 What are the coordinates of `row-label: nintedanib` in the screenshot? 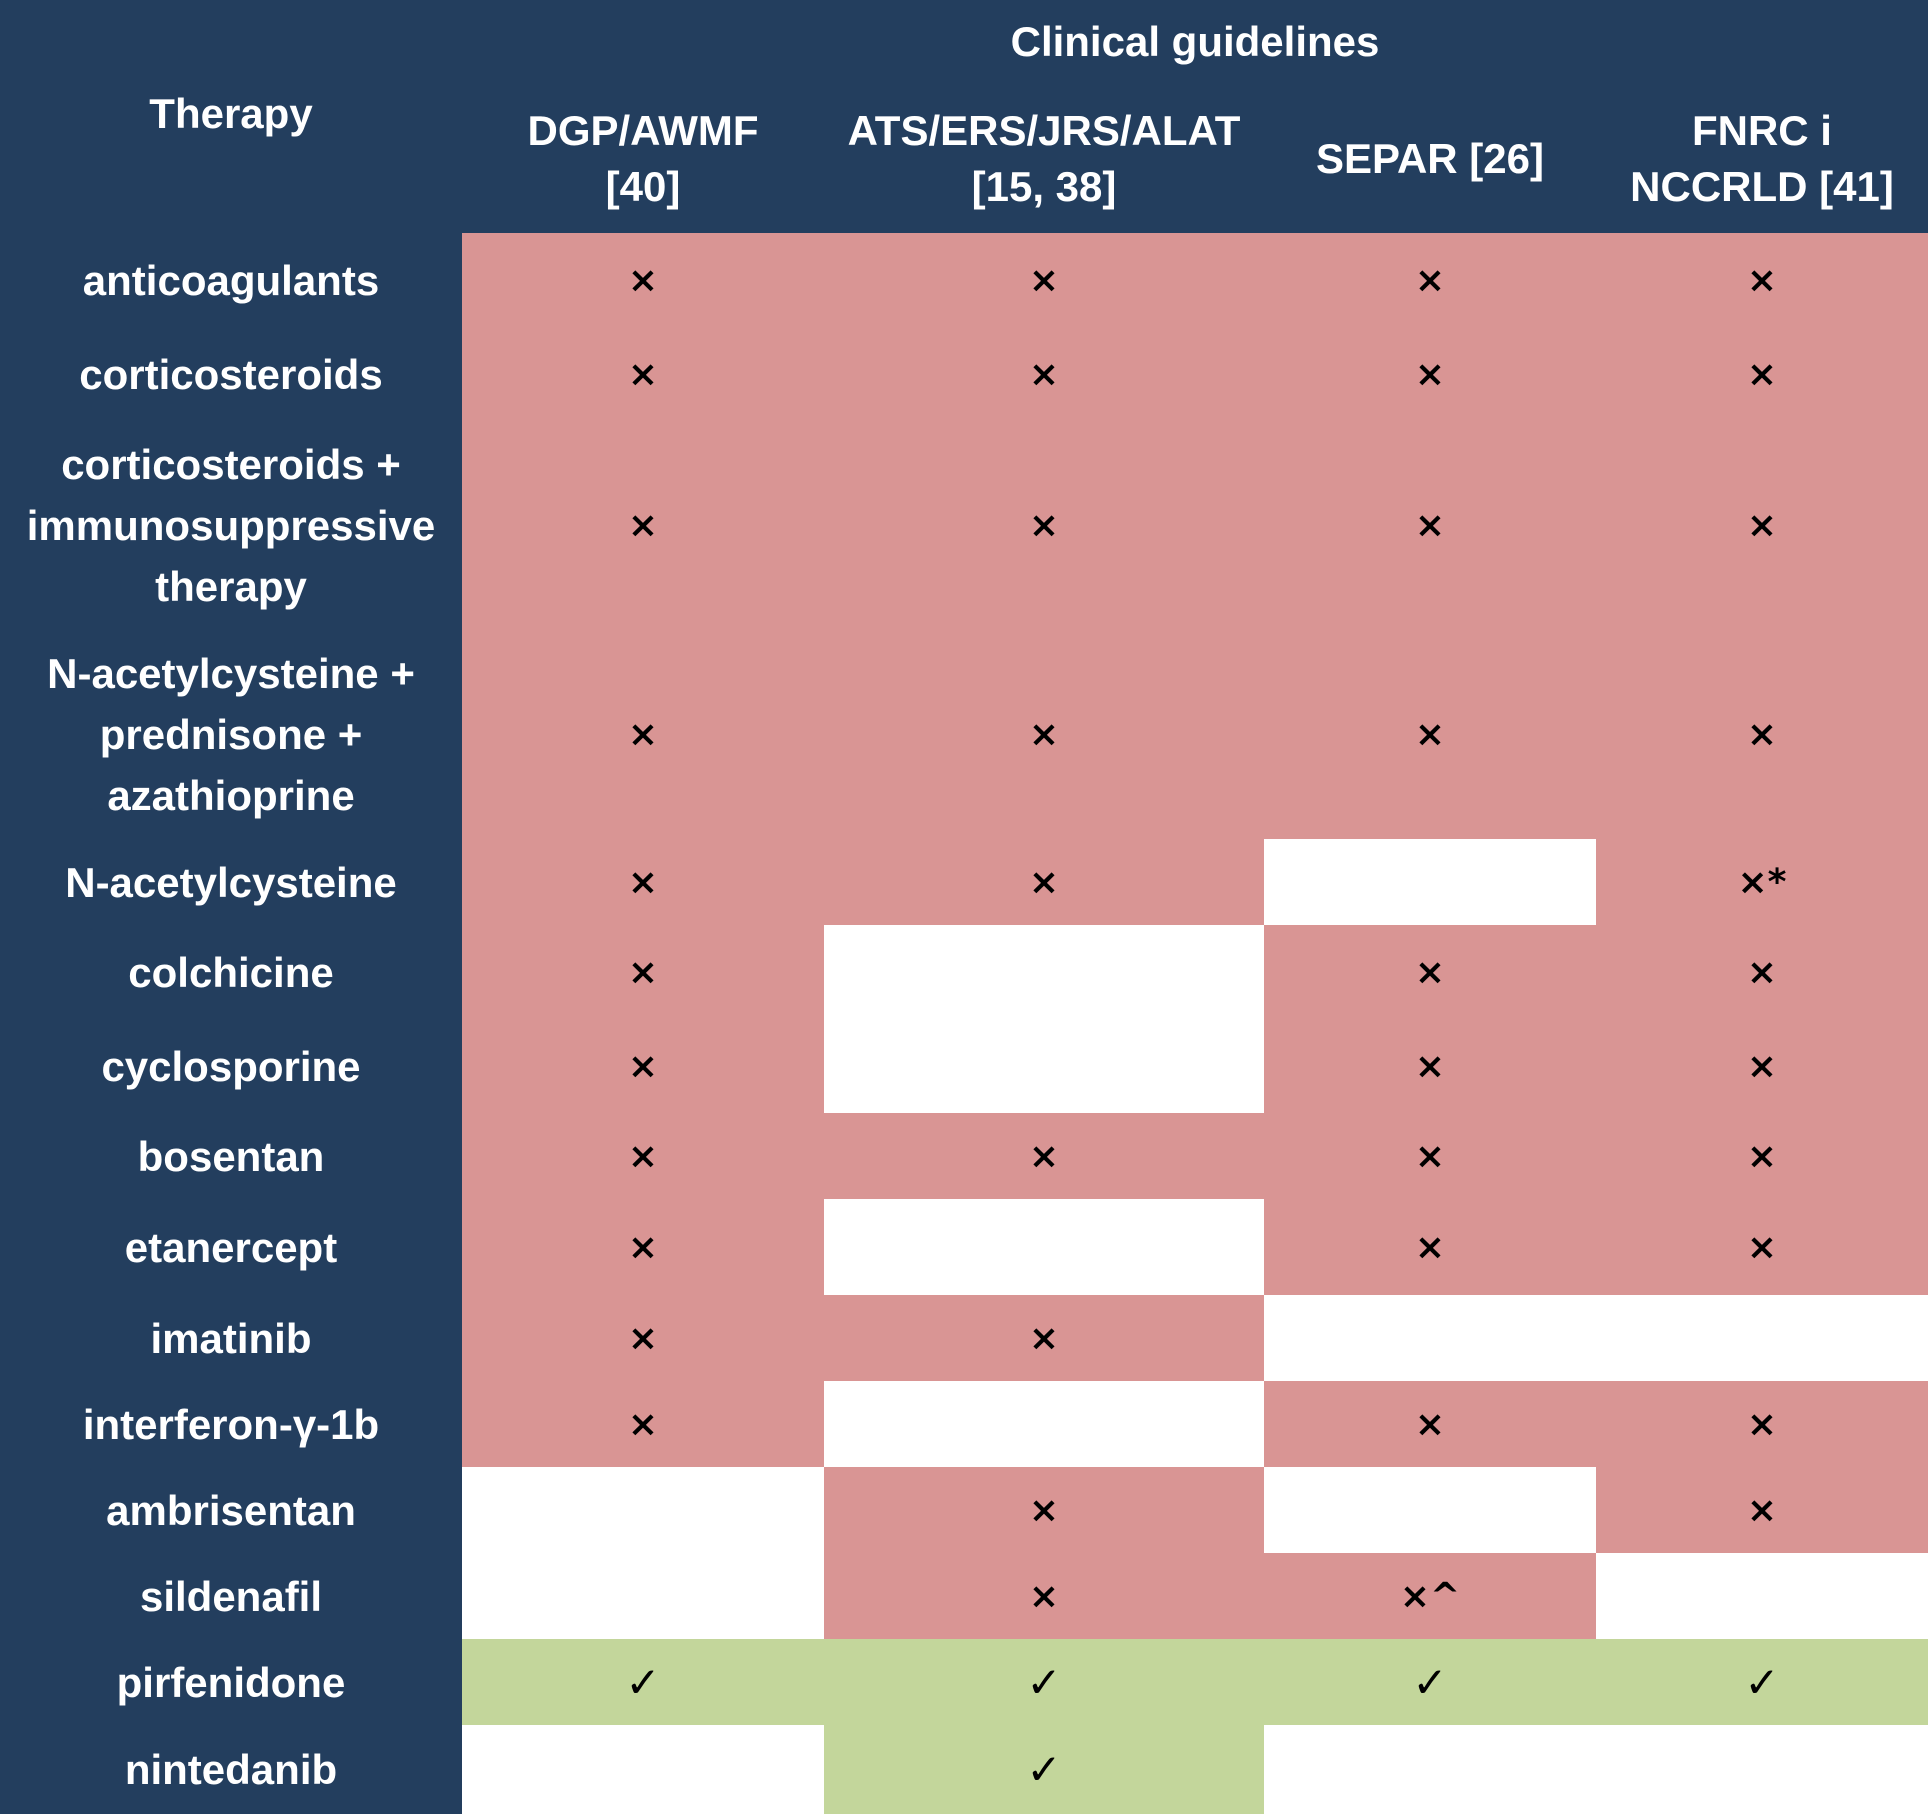 It's located at (231, 1769).